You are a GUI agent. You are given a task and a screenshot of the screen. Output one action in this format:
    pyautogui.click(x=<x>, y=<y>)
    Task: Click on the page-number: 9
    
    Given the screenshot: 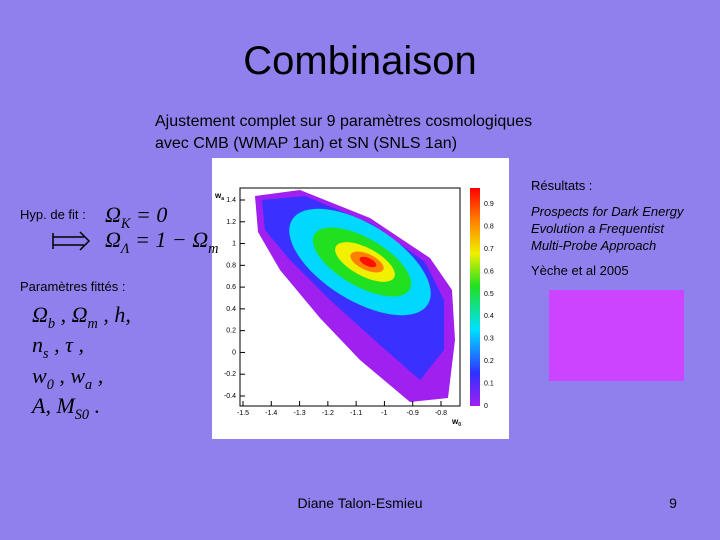 What is the action you would take?
    pyautogui.click(x=673, y=503)
    